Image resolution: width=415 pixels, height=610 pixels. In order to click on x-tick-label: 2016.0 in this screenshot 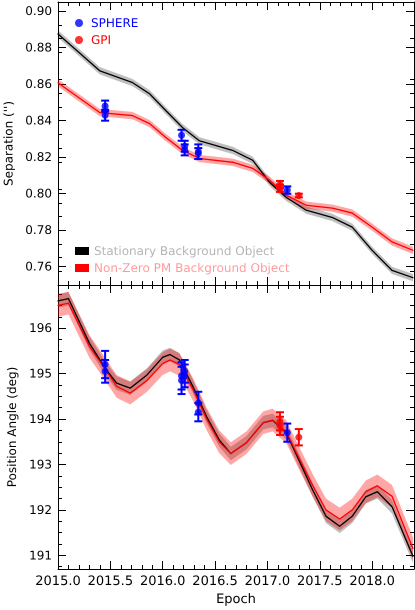, I will do `click(163, 581)`.